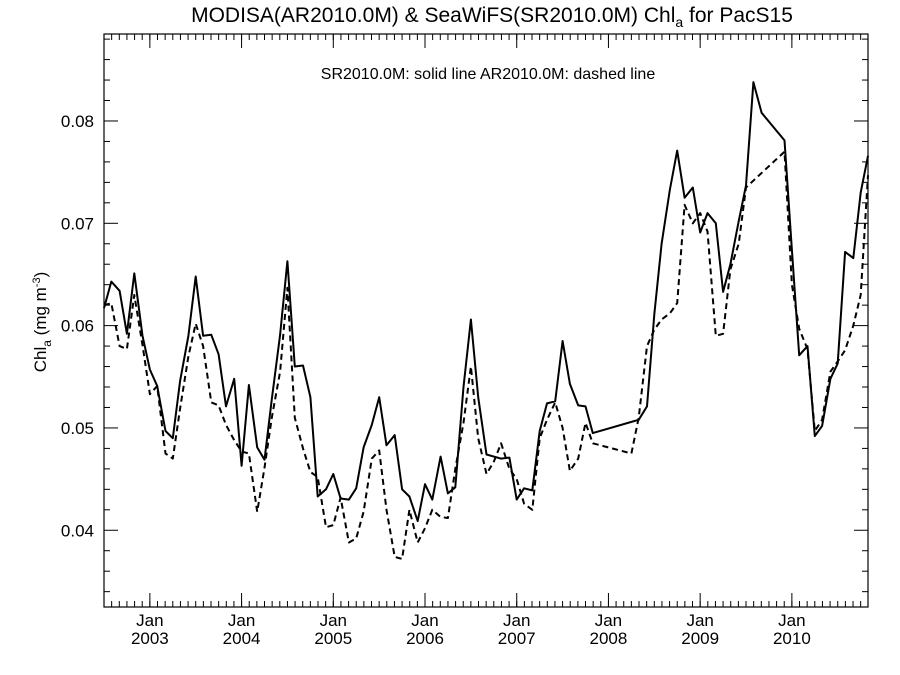 This screenshot has width=900, height=675. What do you see at coordinates (40, 275) in the screenshot?
I see `y-axis-label-close: )` at bounding box center [40, 275].